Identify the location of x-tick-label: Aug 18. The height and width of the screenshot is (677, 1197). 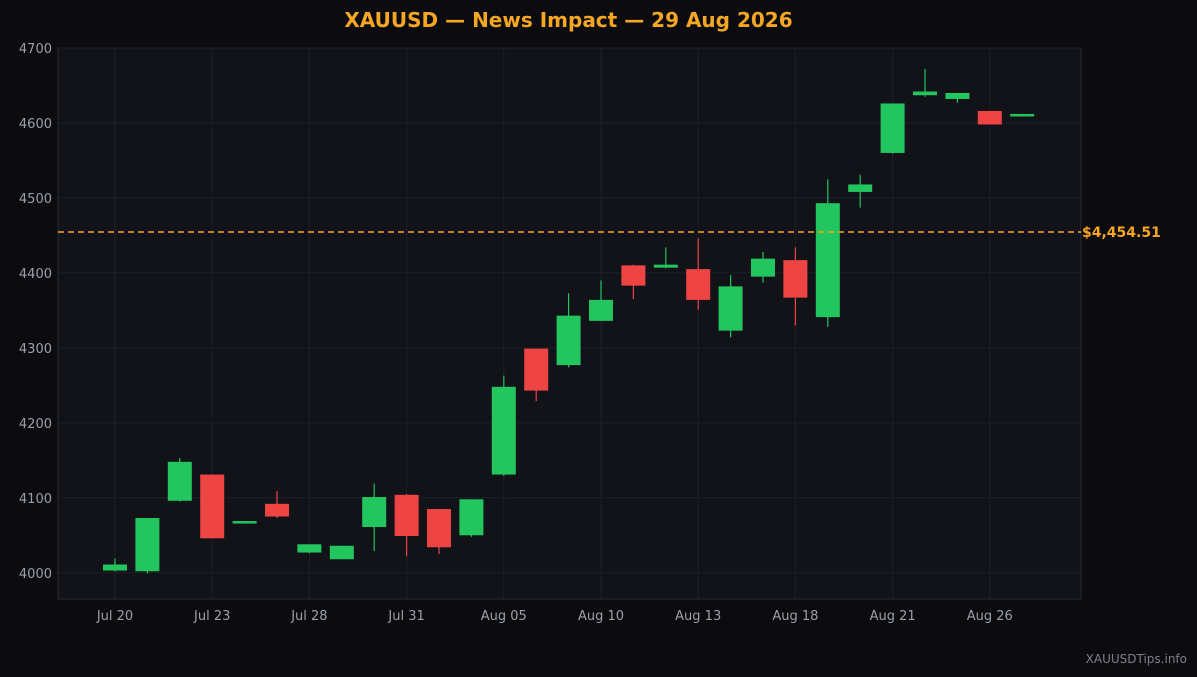
(795, 616).